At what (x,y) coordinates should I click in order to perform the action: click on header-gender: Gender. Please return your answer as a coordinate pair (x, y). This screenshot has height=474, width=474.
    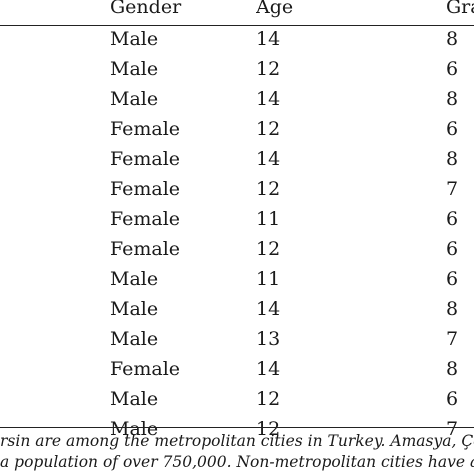
    Looking at the image, I should click on (146, 9).